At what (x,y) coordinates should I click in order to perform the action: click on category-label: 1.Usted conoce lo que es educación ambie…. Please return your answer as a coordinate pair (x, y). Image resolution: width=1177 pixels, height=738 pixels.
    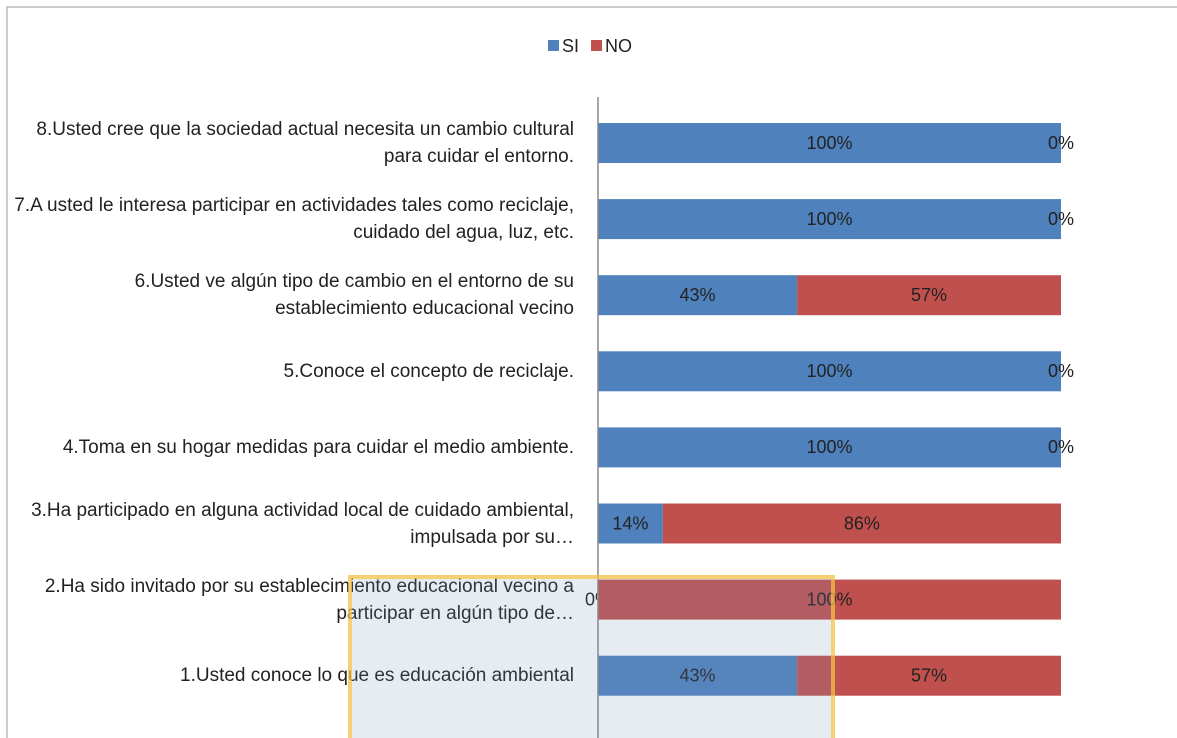
    Looking at the image, I should click on (377, 676).